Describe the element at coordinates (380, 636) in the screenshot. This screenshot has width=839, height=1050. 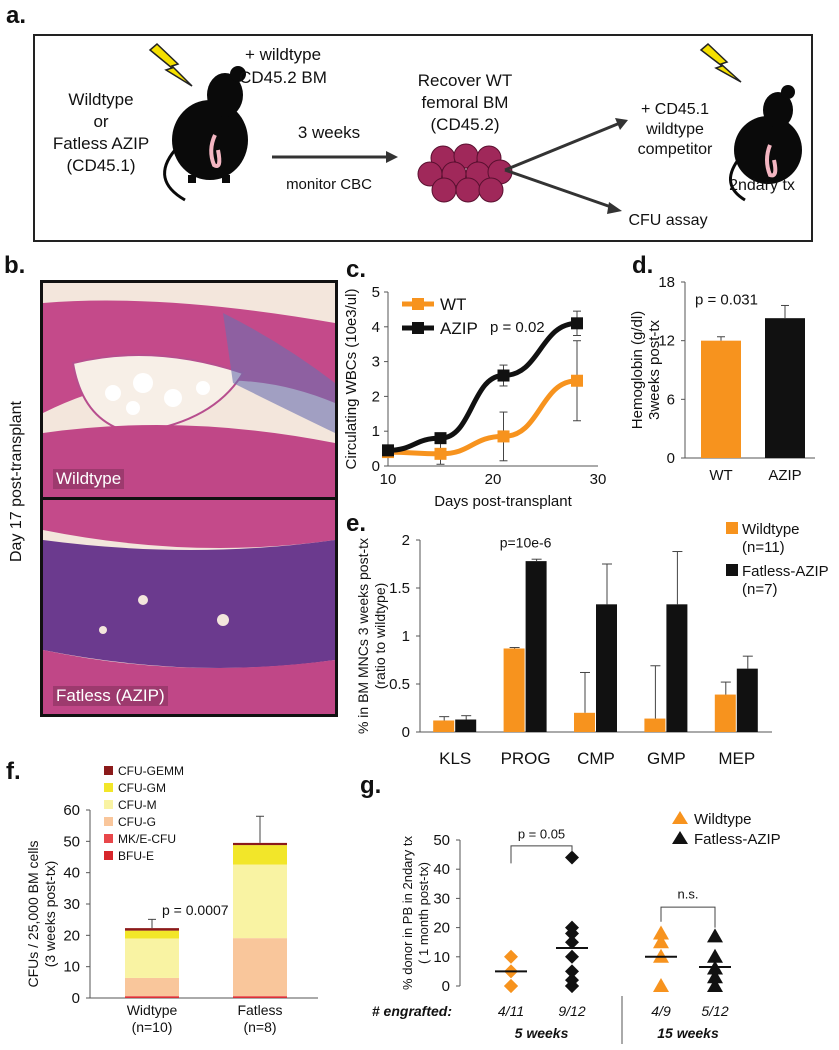
I see `y-axis-label: (ratio to wildtype)` at that location.